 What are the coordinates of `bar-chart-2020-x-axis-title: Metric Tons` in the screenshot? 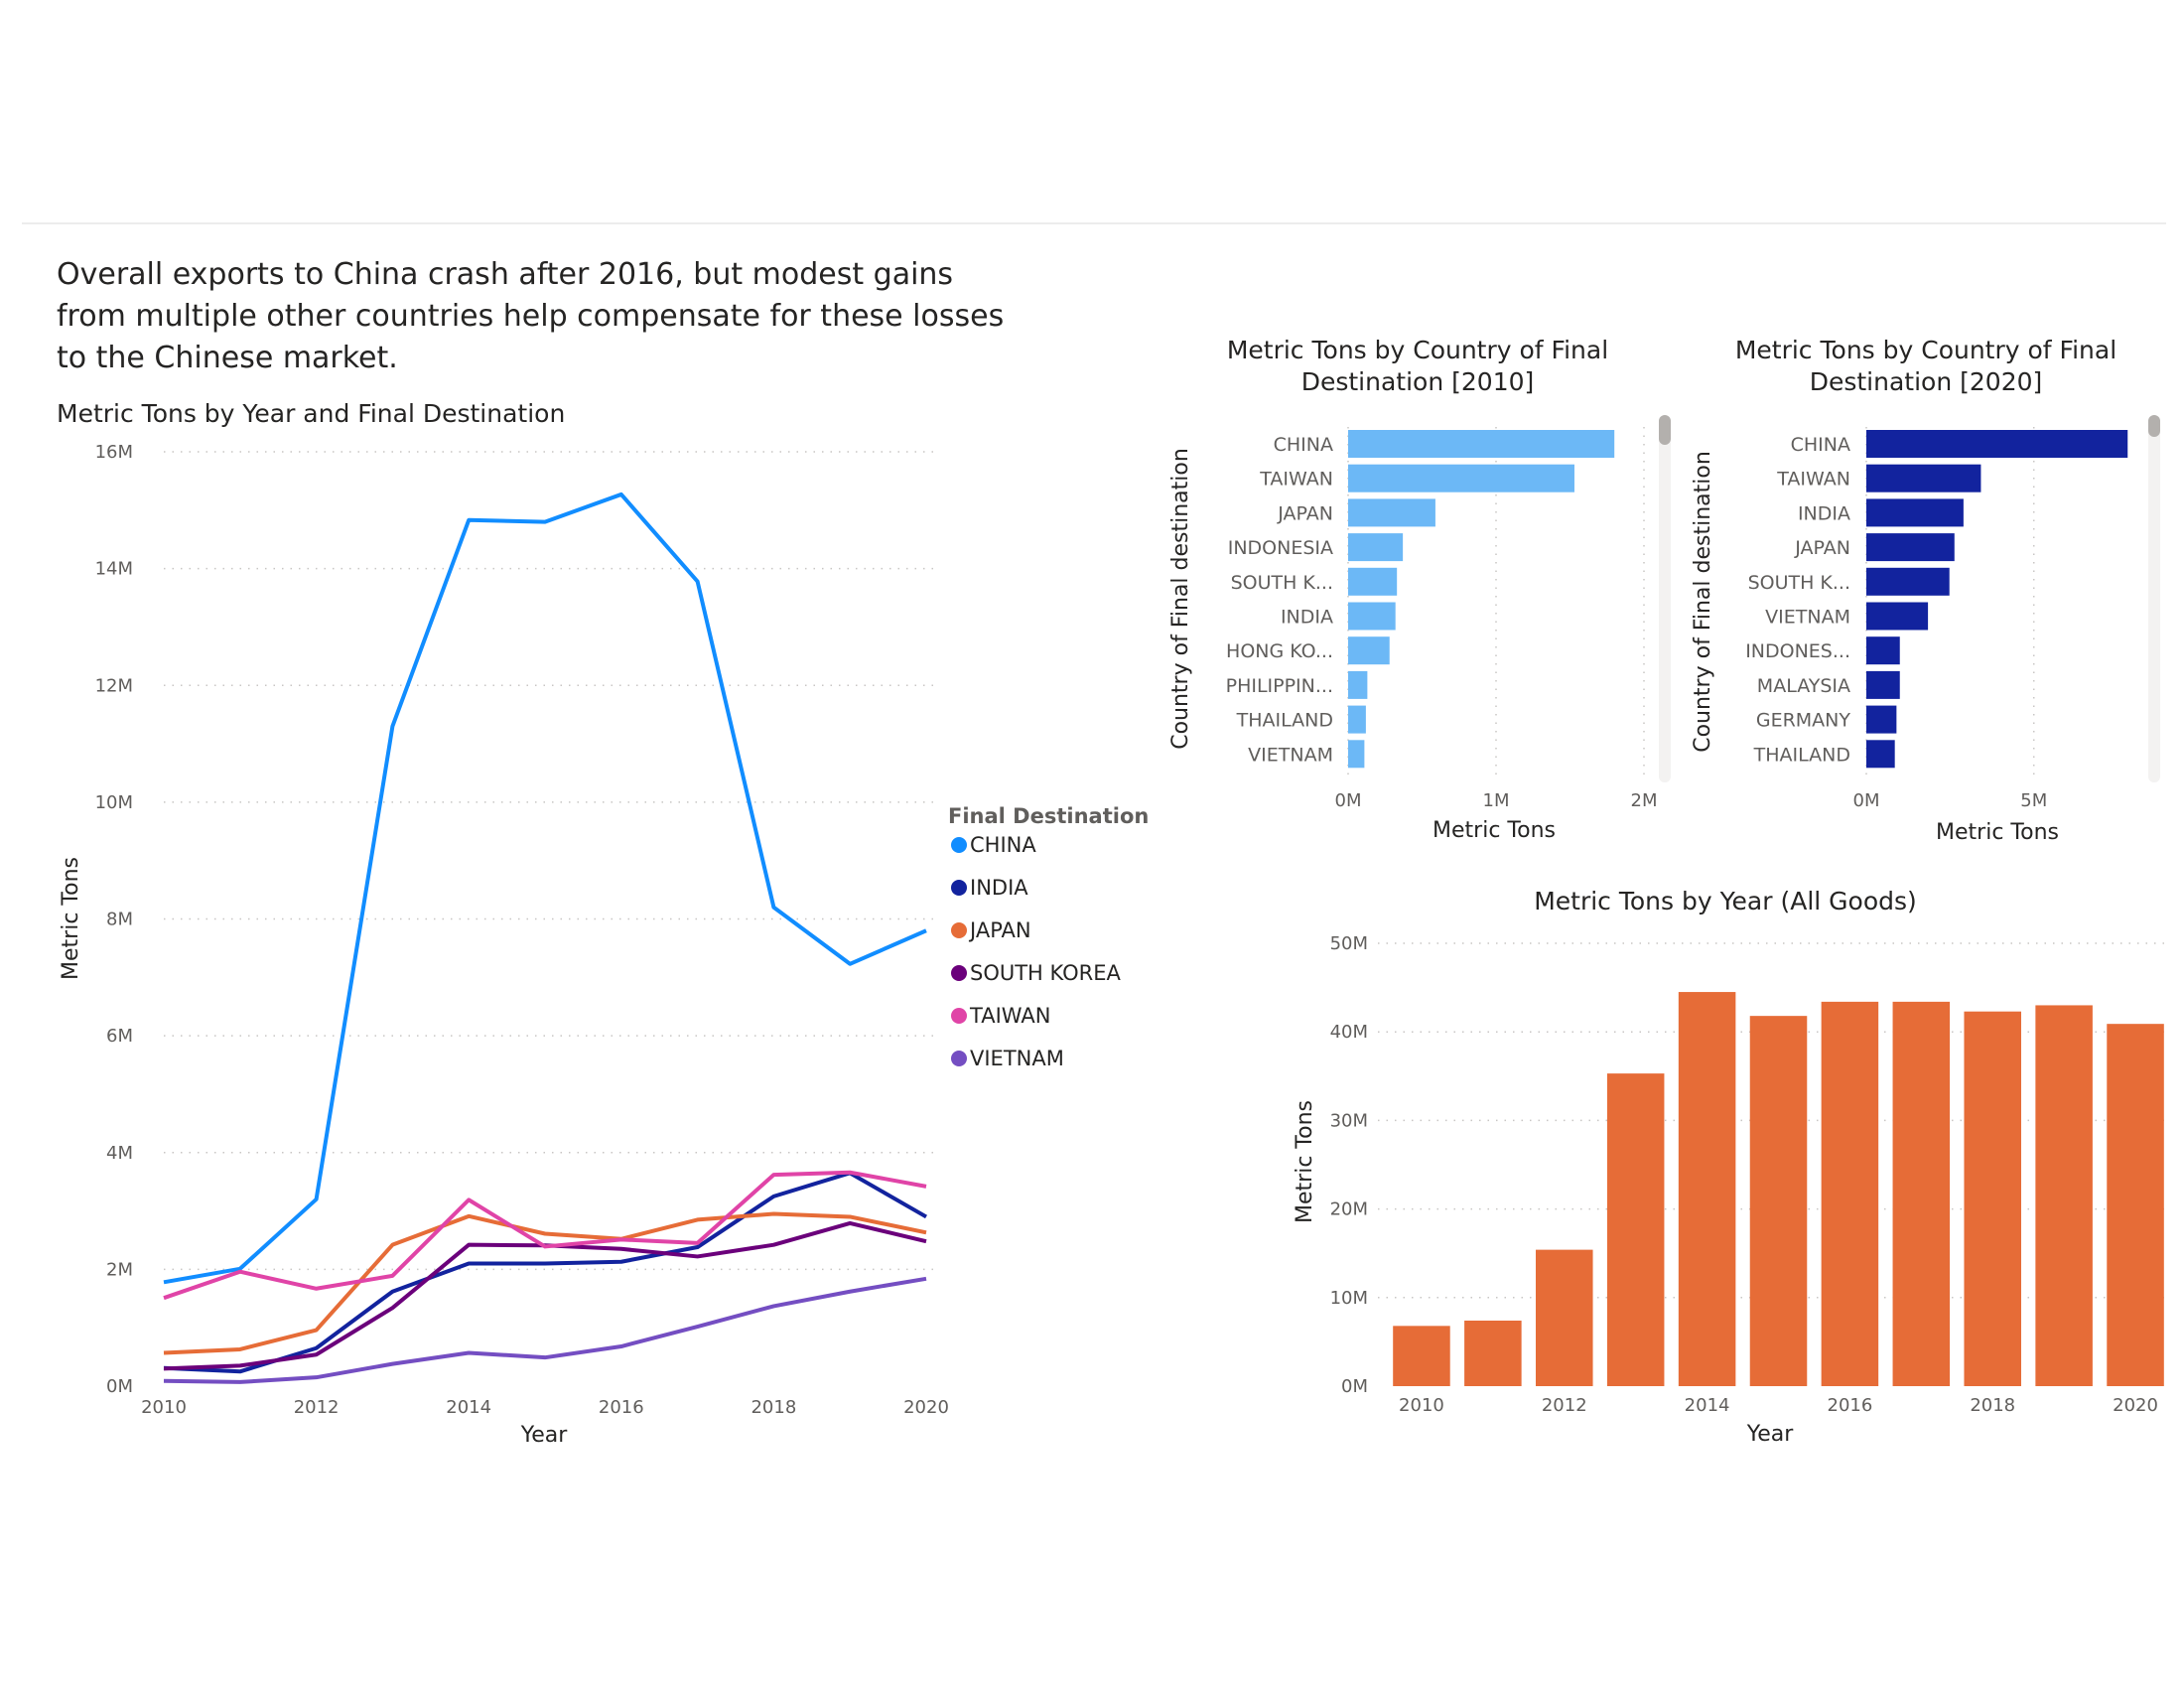 It's located at (1997, 832).